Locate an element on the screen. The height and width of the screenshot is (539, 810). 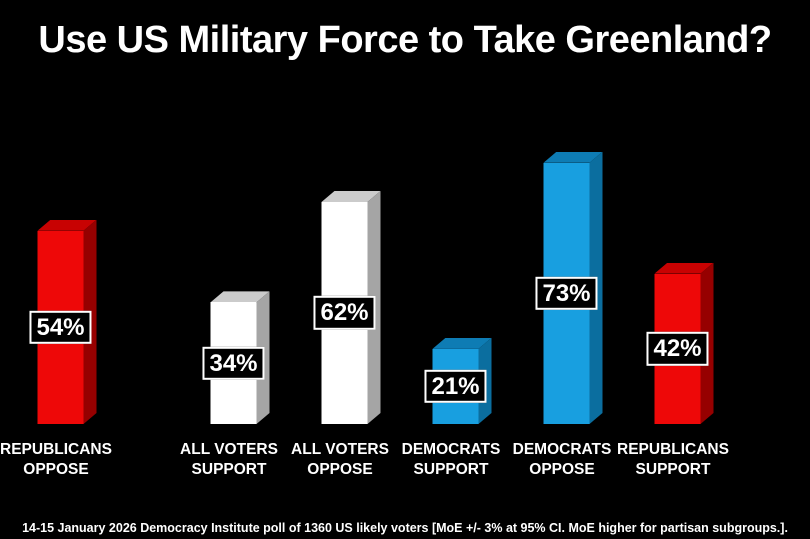
category-label: REPUBLICANS OPPOSE is located at coordinates (60, 460).